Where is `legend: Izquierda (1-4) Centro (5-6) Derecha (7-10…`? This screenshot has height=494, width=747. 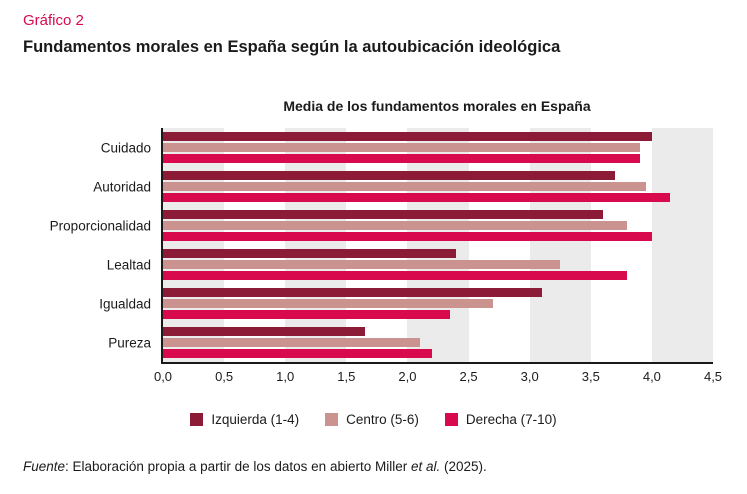 legend: Izquierda (1-4) Centro (5-6) Derecha (7-10… is located at coordinates (373, 419).